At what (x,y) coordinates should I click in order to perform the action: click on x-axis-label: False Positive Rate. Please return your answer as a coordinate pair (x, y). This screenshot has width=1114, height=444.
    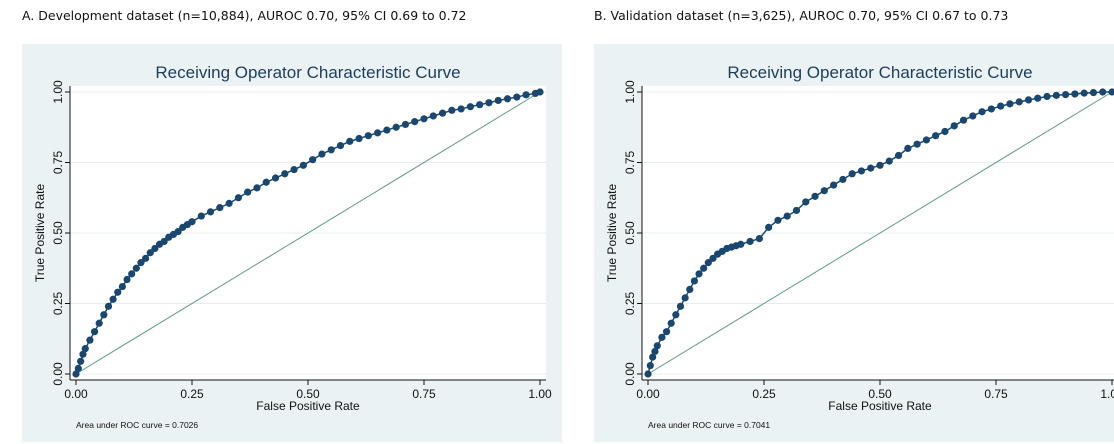
    Looking at the image, I should click on (308, 406).